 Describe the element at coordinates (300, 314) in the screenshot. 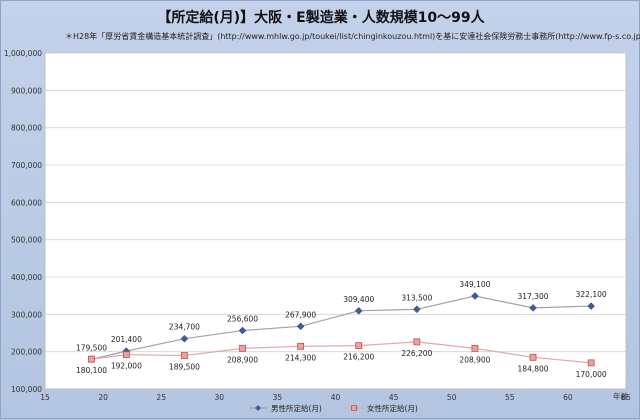

I see `data-label: 267,900` at that location.